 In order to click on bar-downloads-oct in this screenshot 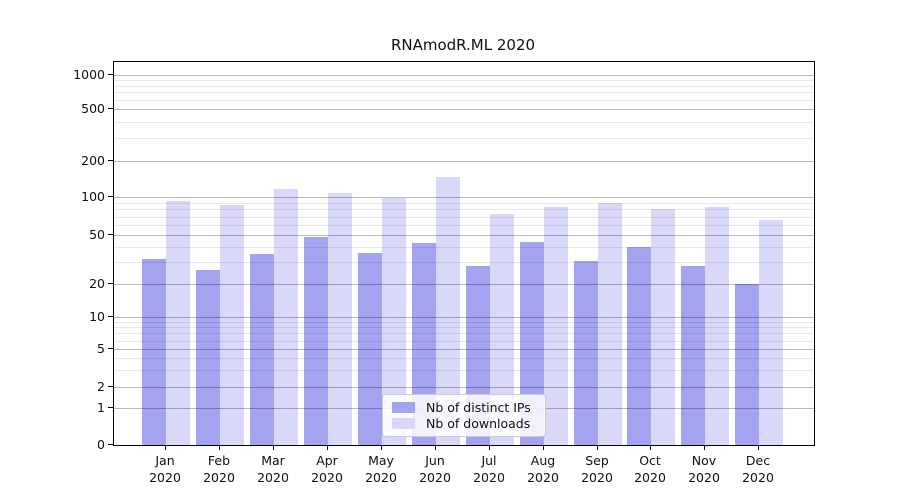, I will do `click(663, 327)`.